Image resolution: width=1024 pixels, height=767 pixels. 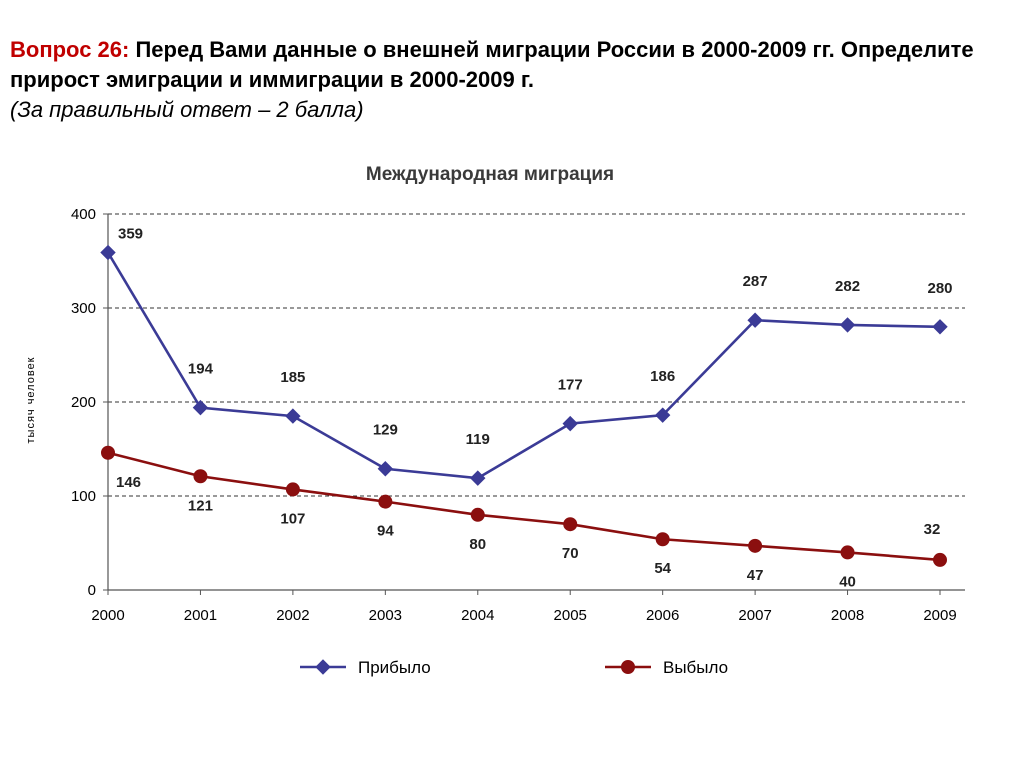 I want to click on data-point-2-2008, so click(x=847, y=552).